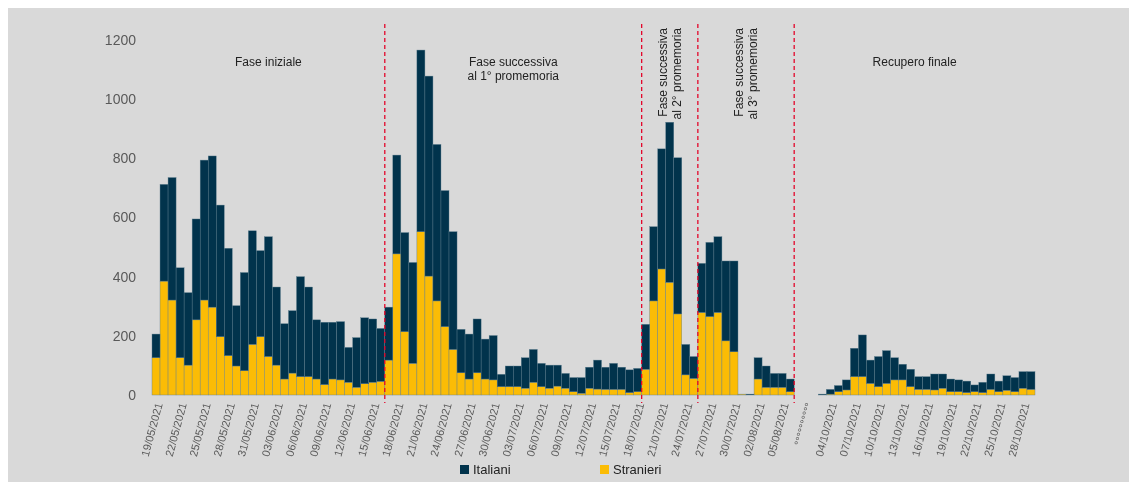 The image size is (1129, 482). Describe the element at coordinates (269, 62) in the screenshot. I see `annotation: Fase iniziale` at that location.